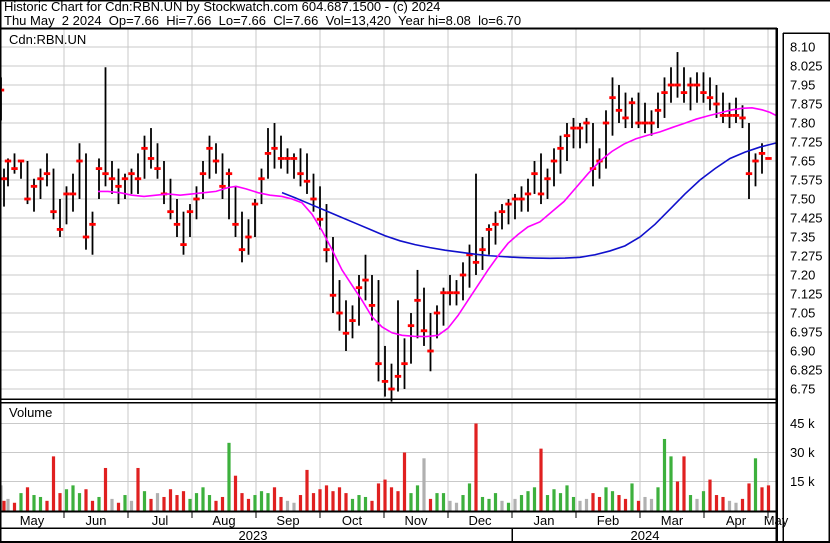 This screenshot has height=543, width=830. What do you see at coordinates (802, 47) in the screenshot?
I see `price-tick-label: 8.10` at bounding box center [802, 47].